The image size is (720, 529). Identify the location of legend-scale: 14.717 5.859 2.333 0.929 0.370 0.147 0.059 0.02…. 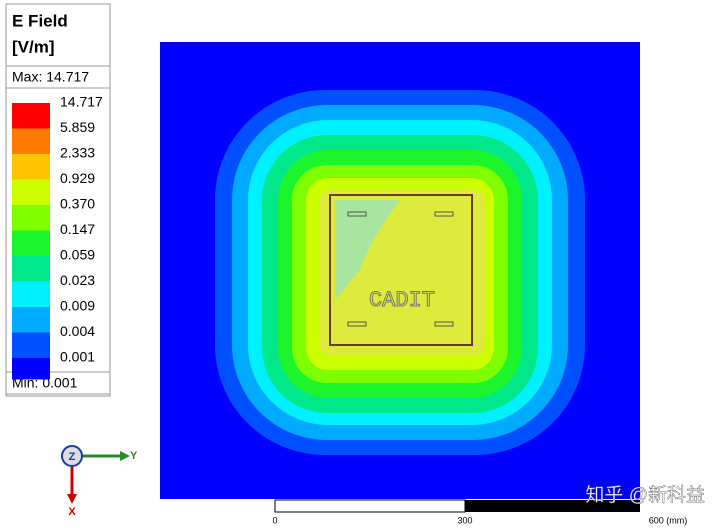
(57, 237).